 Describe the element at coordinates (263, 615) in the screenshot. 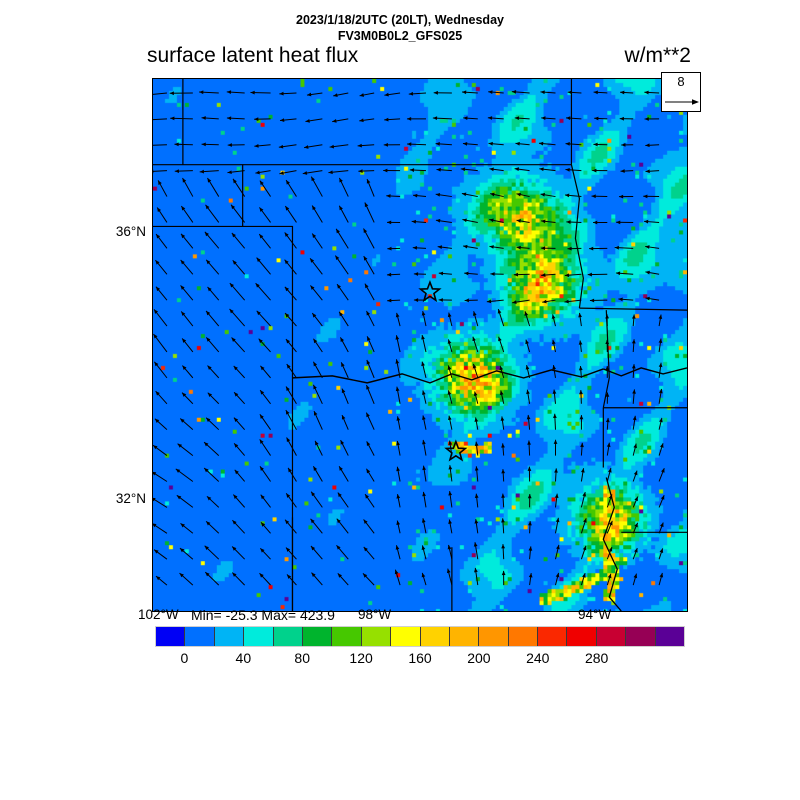

I see `min-max-label: Min= -25.3 Max= 423.9` at that location.